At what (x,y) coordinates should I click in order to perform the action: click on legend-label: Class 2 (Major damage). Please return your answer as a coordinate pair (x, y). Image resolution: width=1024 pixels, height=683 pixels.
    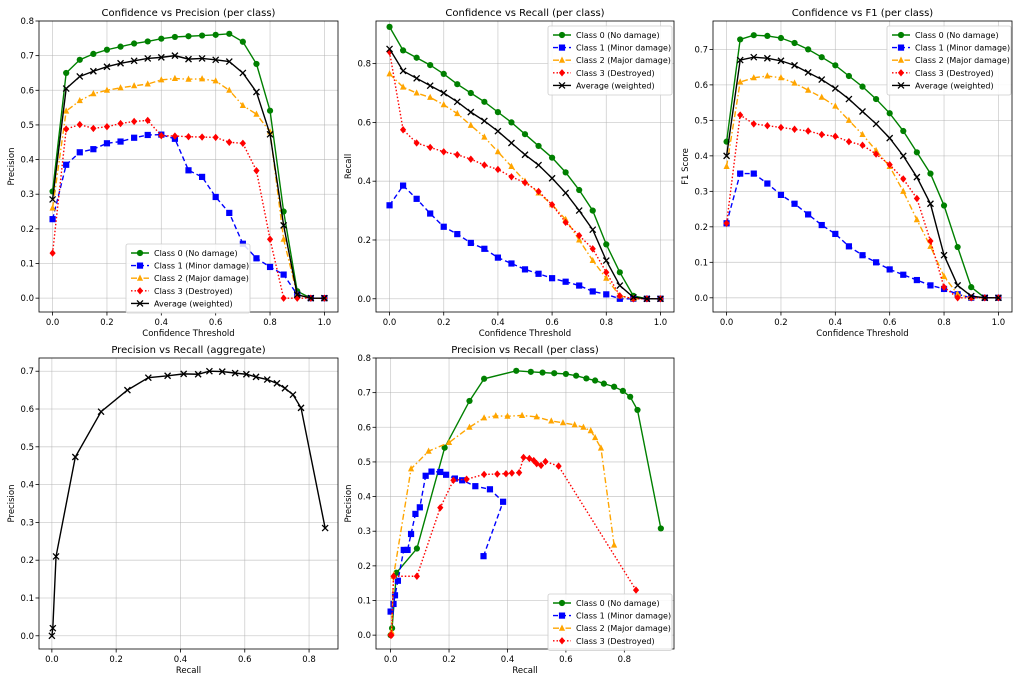
    Looking at the image, I should click on (623, 60).